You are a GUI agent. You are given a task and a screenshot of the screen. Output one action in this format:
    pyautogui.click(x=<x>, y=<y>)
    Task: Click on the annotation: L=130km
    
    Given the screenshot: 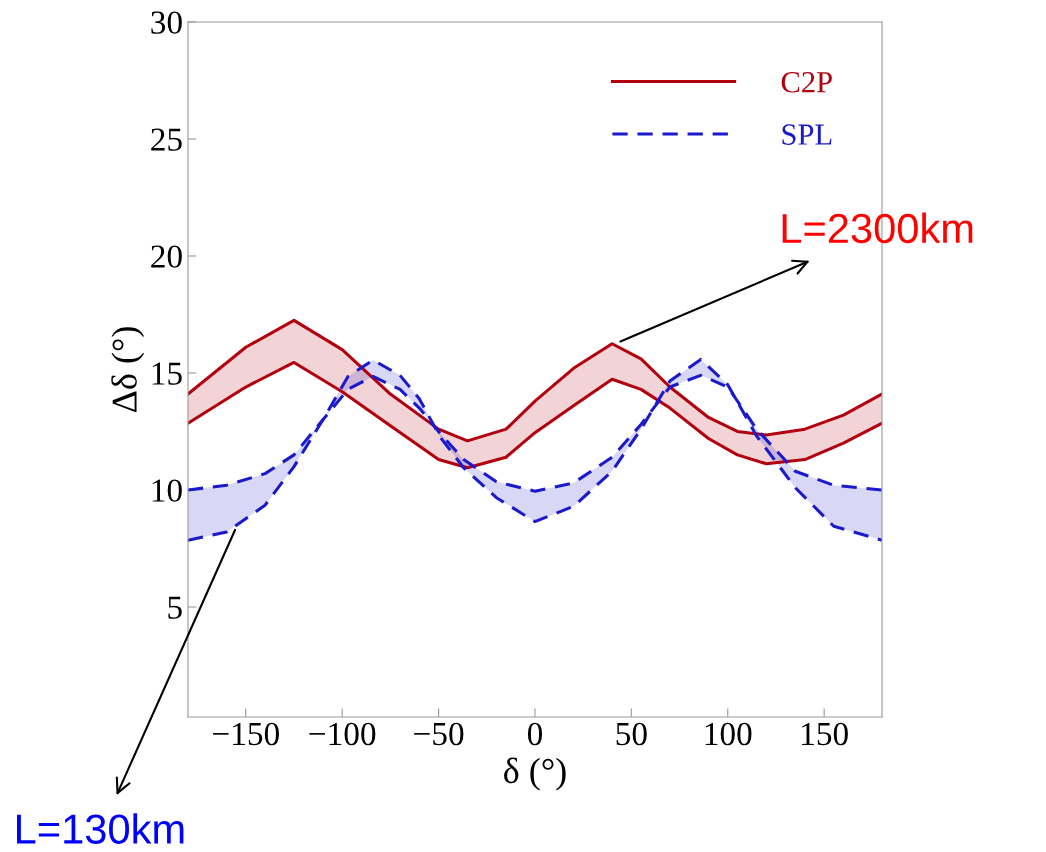 What is the action you would take?
    pyautogui.click(x=100, y=828)
    